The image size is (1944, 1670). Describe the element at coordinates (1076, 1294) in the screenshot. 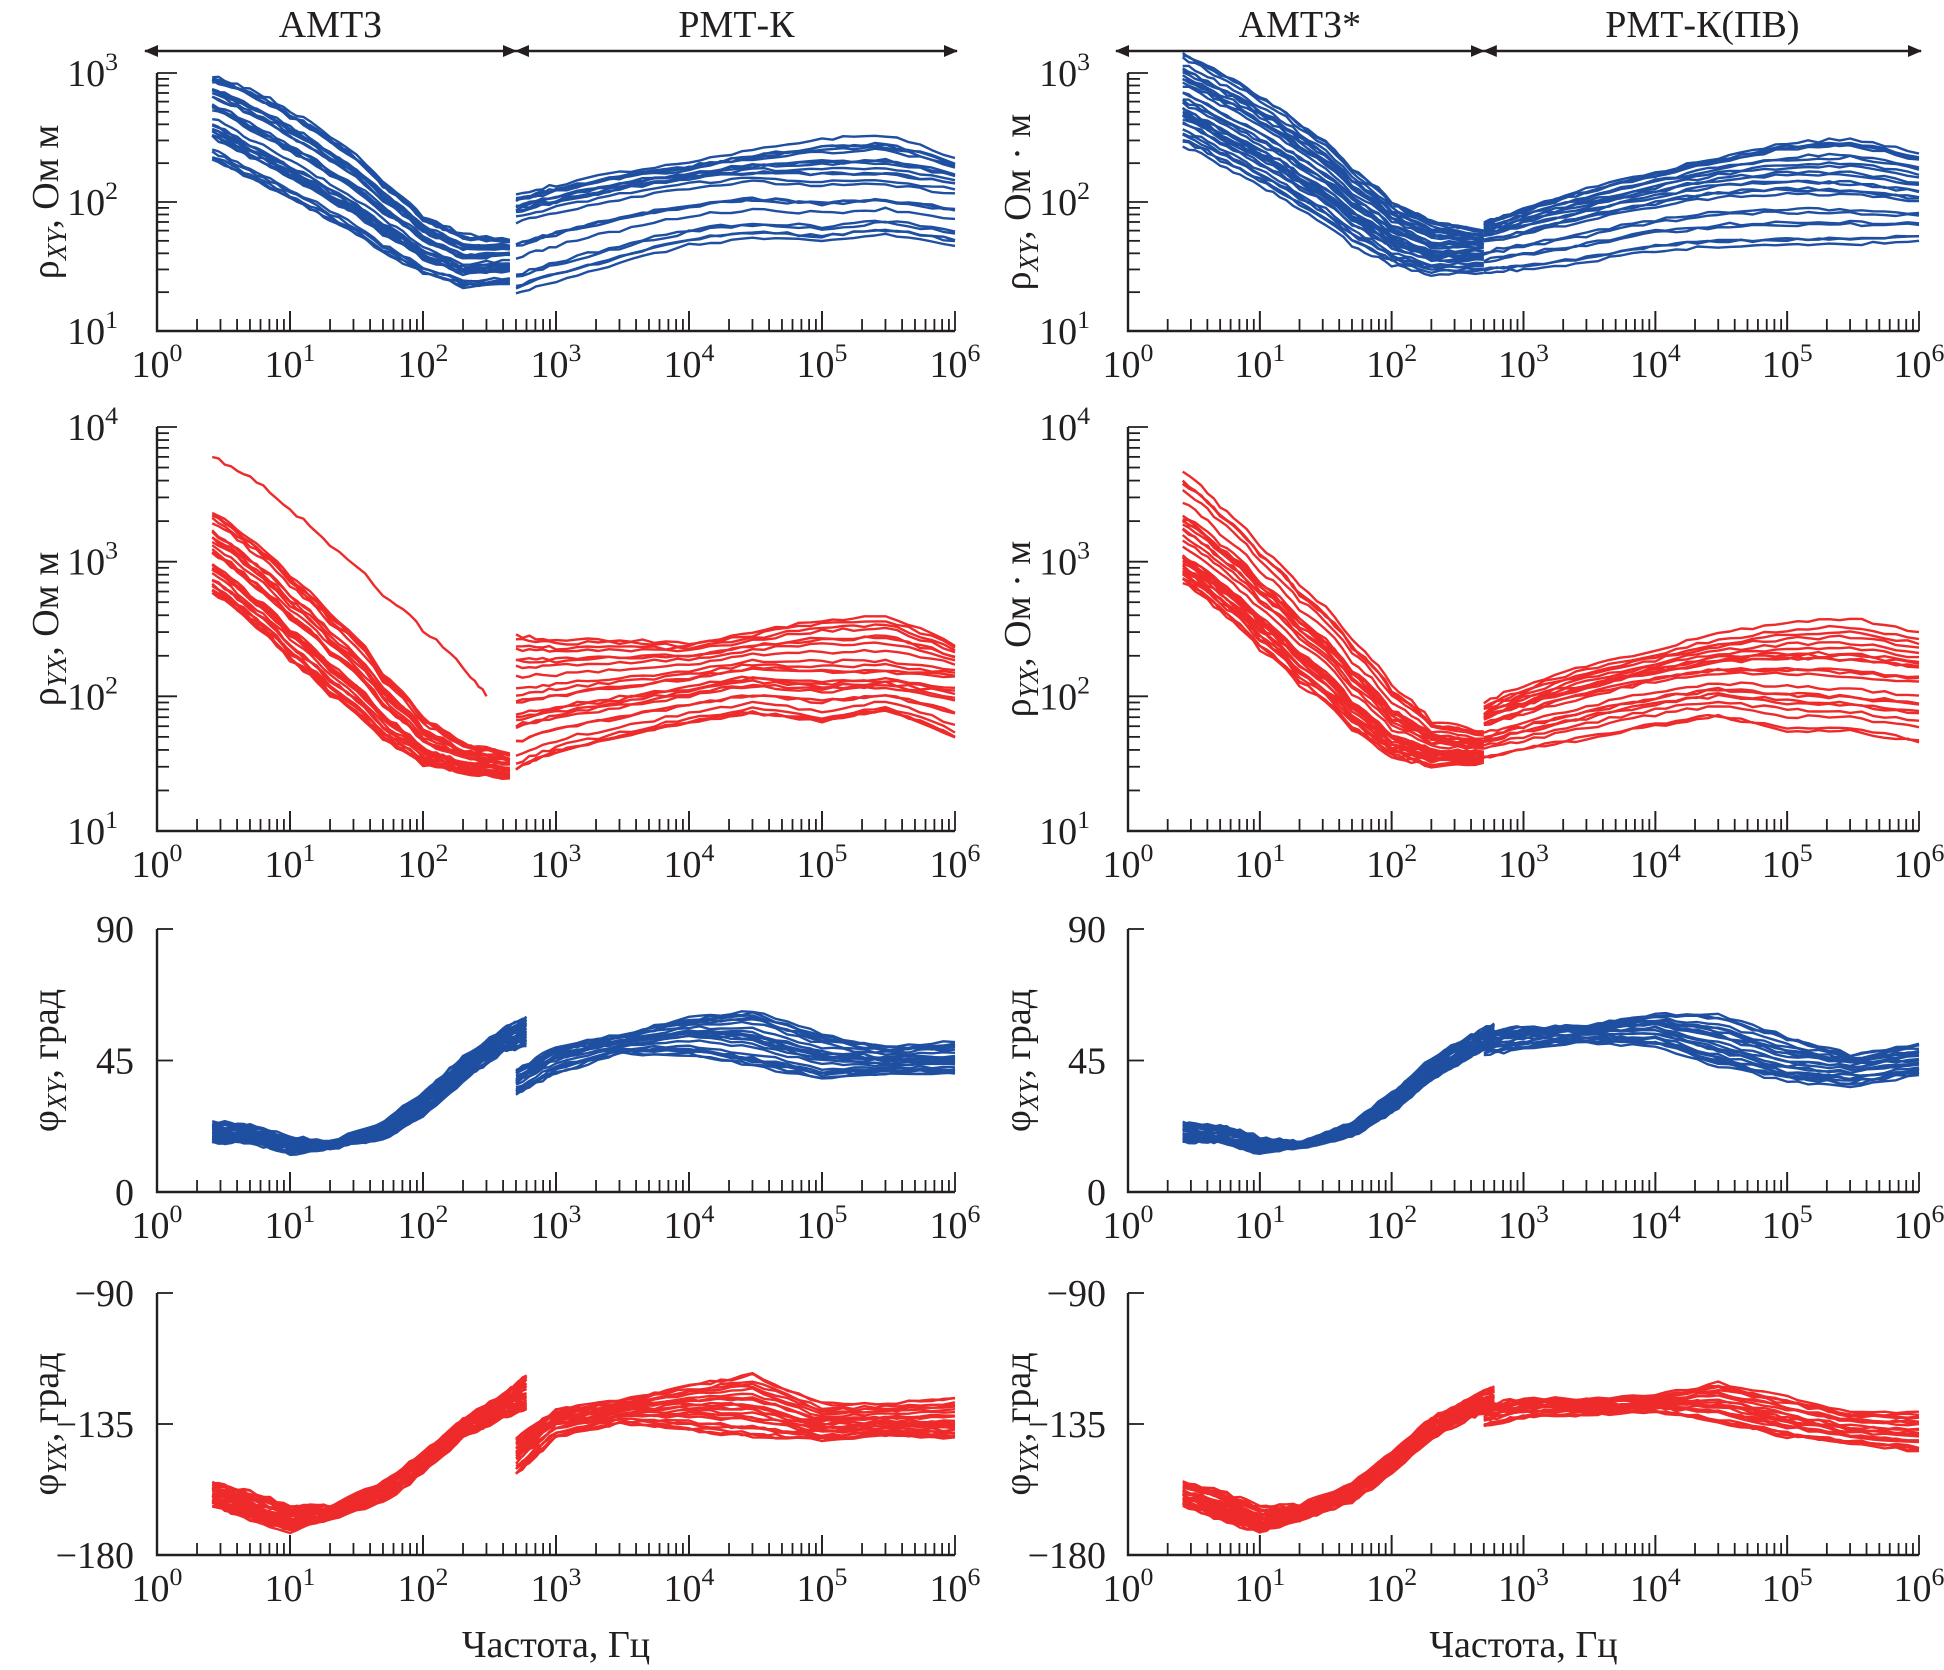

I see `y-tick-label: −90` at that location.